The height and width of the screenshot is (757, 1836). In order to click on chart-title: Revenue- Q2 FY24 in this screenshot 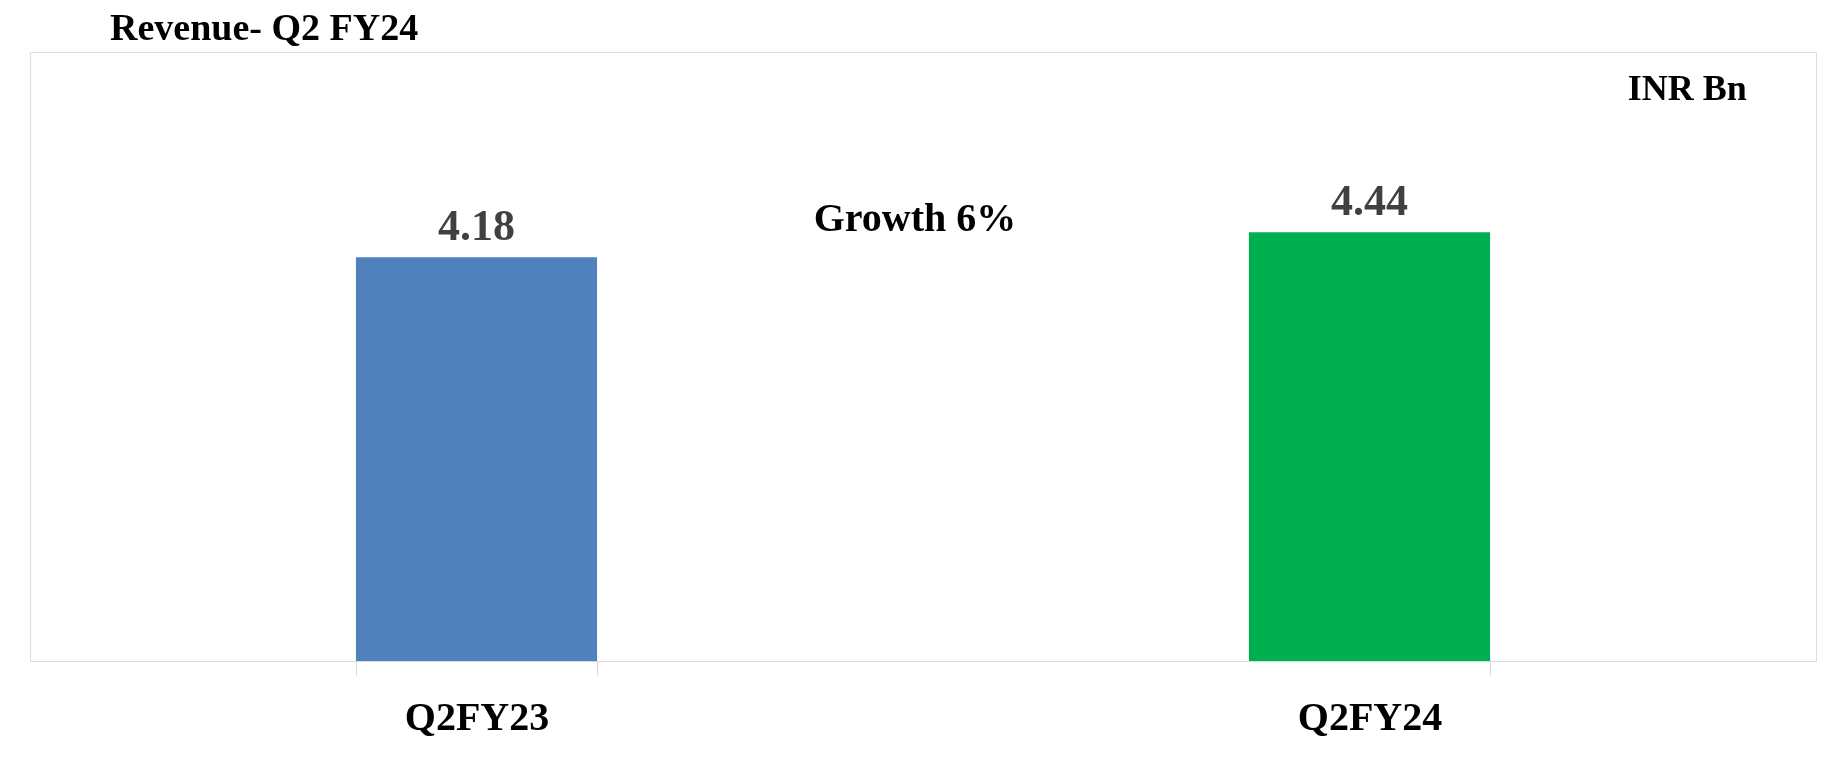, I will do `click(264, 27)`.